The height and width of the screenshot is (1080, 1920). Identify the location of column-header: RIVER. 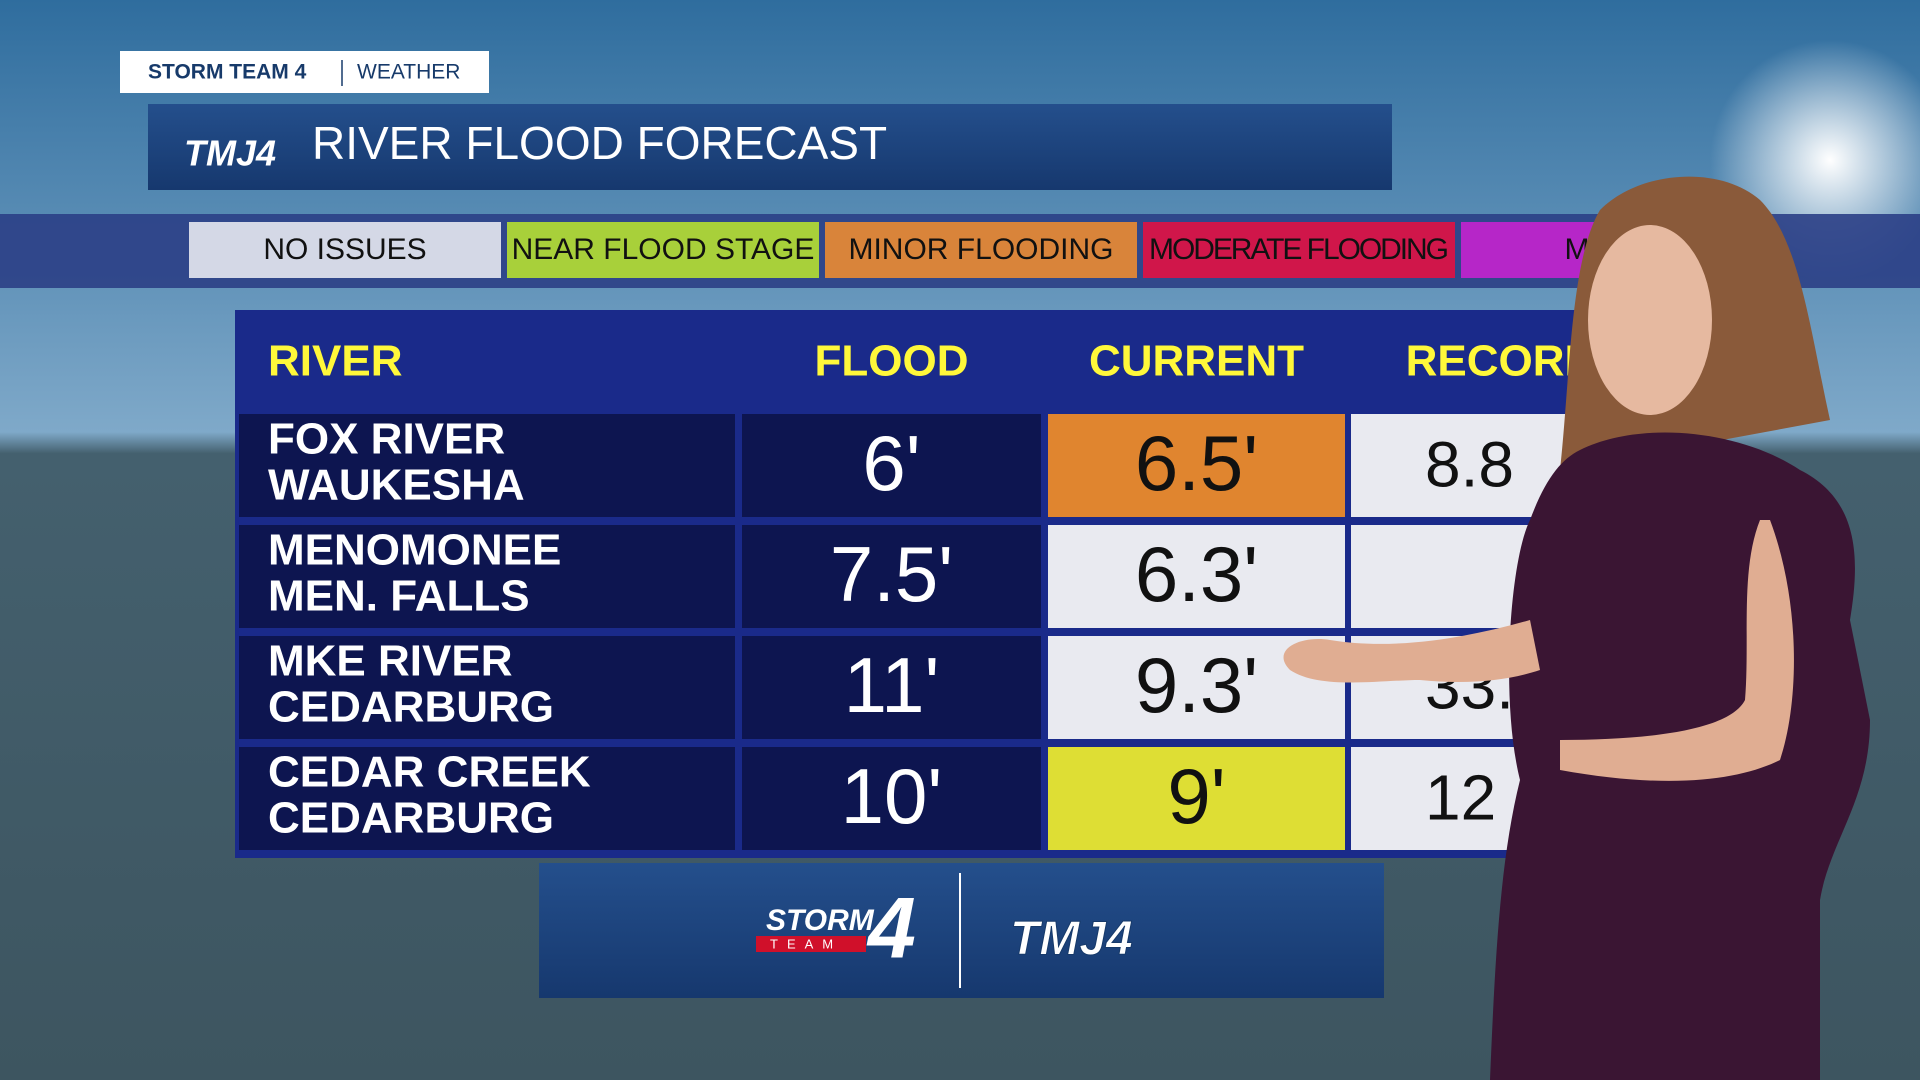
(335, 361).